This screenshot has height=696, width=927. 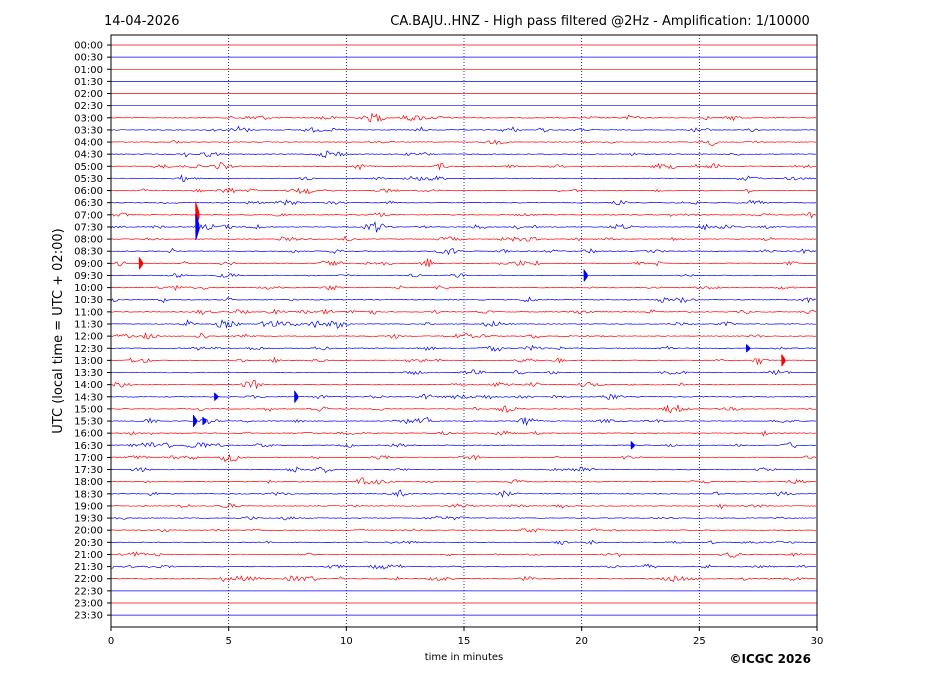 What do you see at coordinates (88, 616) in the screenshot?
I see `y-tick-label: 23:30` at bounding box center [88, 616].